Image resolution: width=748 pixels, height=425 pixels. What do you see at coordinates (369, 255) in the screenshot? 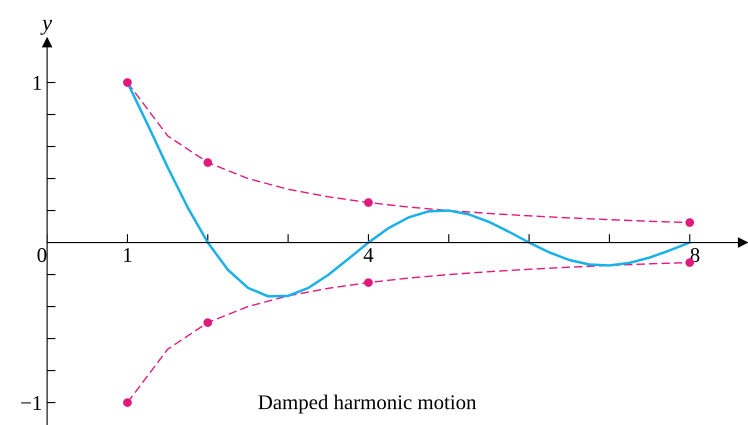
I see `x-tick-label: 4` at bounding box center [369, 255].